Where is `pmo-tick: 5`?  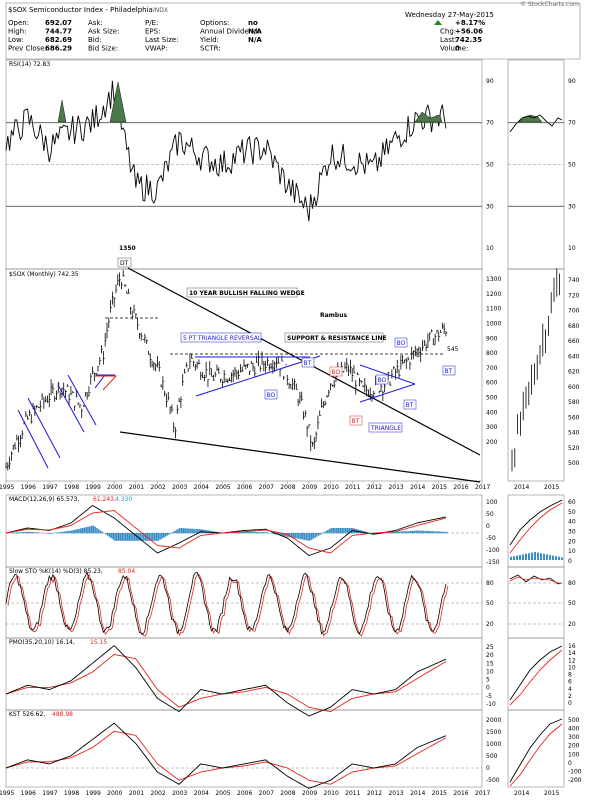
pmo-tick: 5 is located at coordinates (488, 680).